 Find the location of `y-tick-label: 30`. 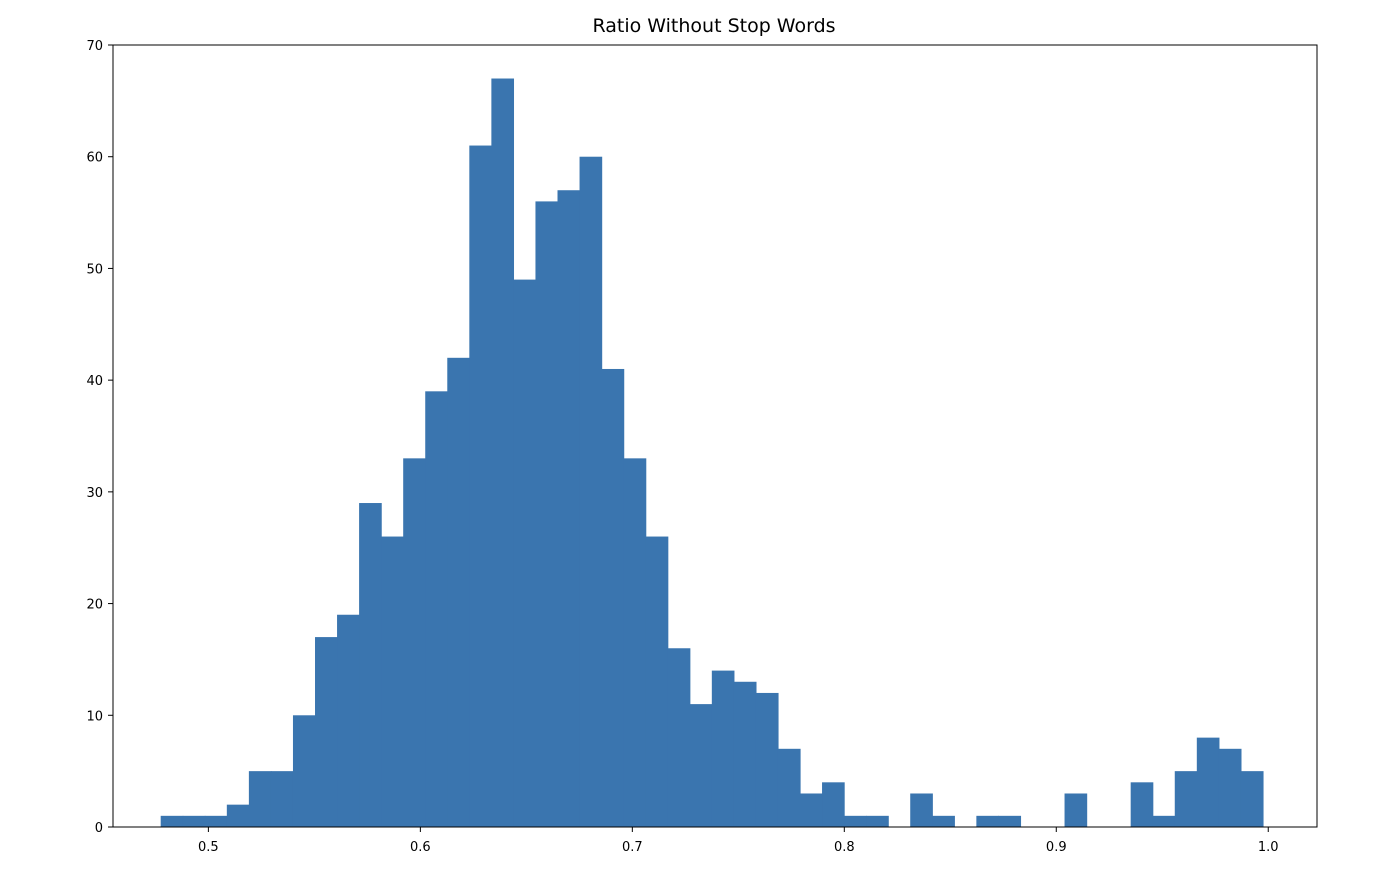

y-tick-label: 30 is located at coordinates (94, 493).